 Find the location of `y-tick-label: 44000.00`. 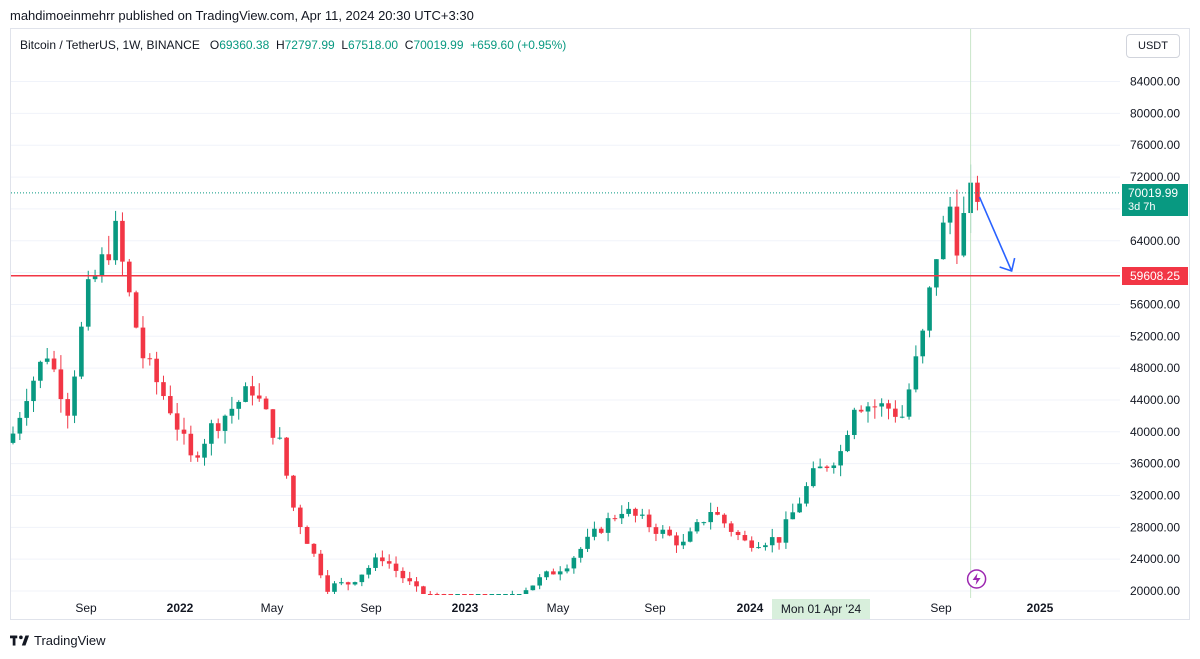

y-tick-label: 44000.00 is located at coordinates (1155, 400).